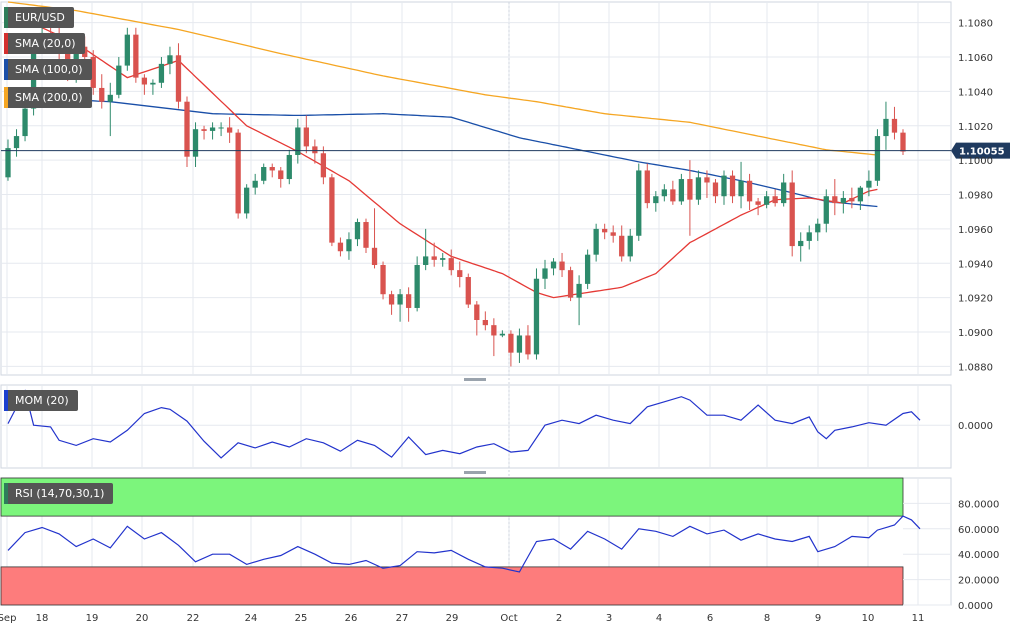  What do you see at coordinates (975, 606) in the screenshot?
I see `rsi-tick-label: 0.0000` at bounding box center [975, 606].